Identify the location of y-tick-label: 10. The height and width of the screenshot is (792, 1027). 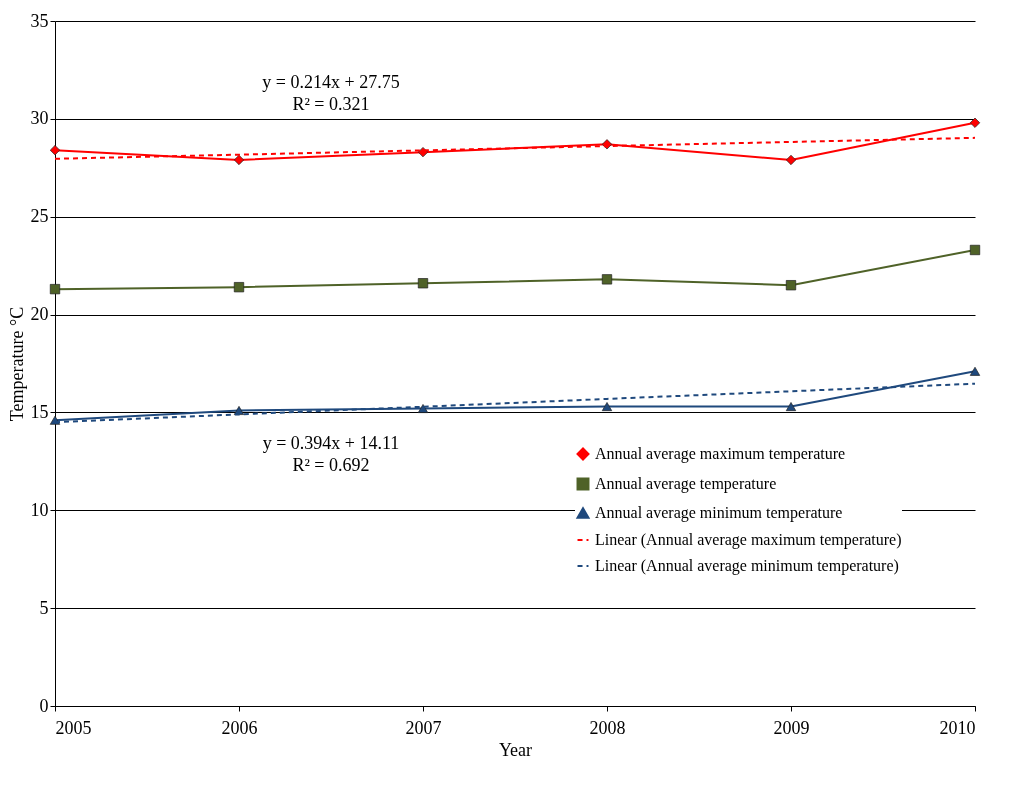
(39, 509).